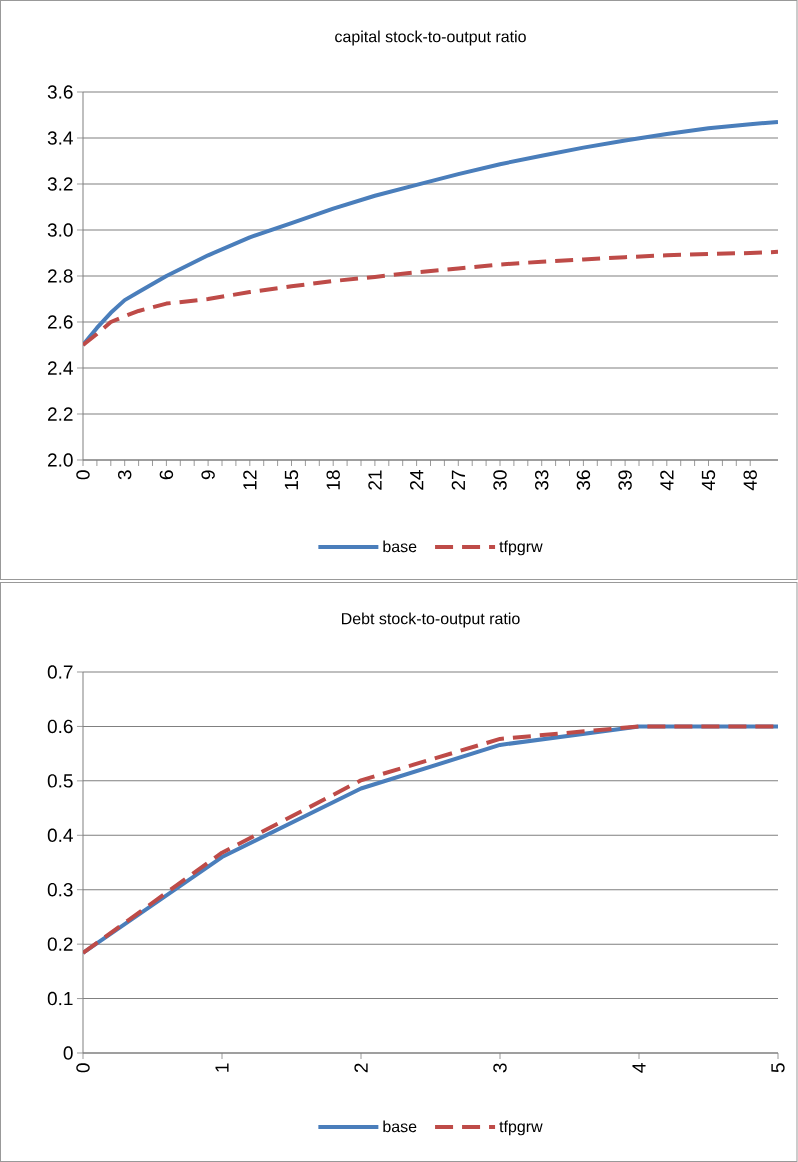  I want to click on x-tick-label: 15, so click(291, 480).